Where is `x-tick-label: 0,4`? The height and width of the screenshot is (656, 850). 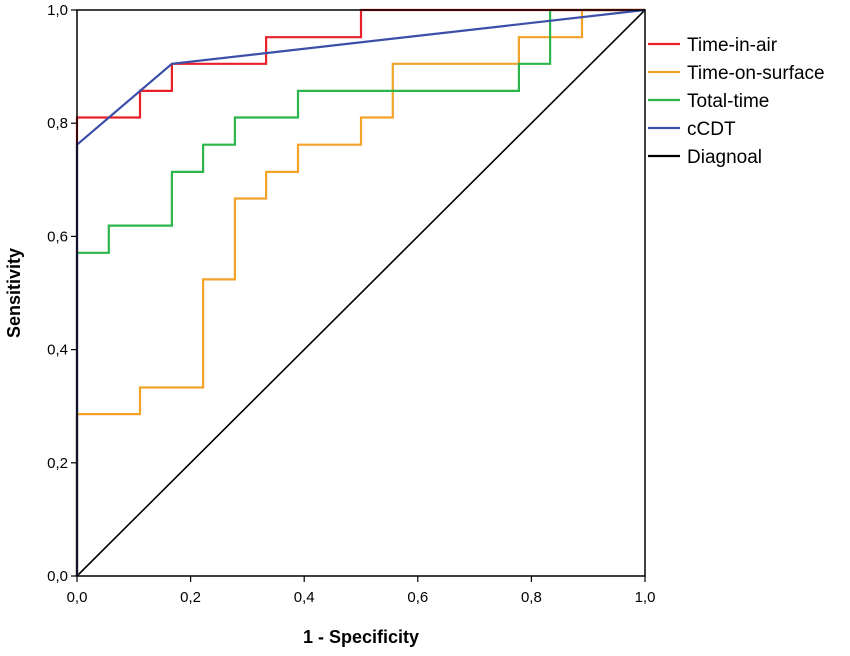
x-tick-label: 0,4 is located at coordinates (304, 597).